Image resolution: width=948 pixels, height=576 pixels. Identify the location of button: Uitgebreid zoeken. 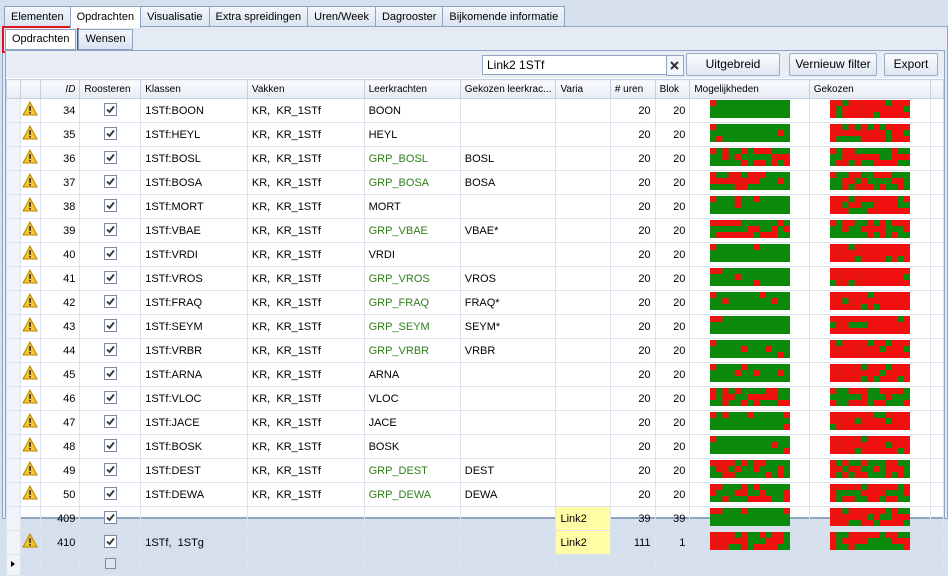
(733, 72).